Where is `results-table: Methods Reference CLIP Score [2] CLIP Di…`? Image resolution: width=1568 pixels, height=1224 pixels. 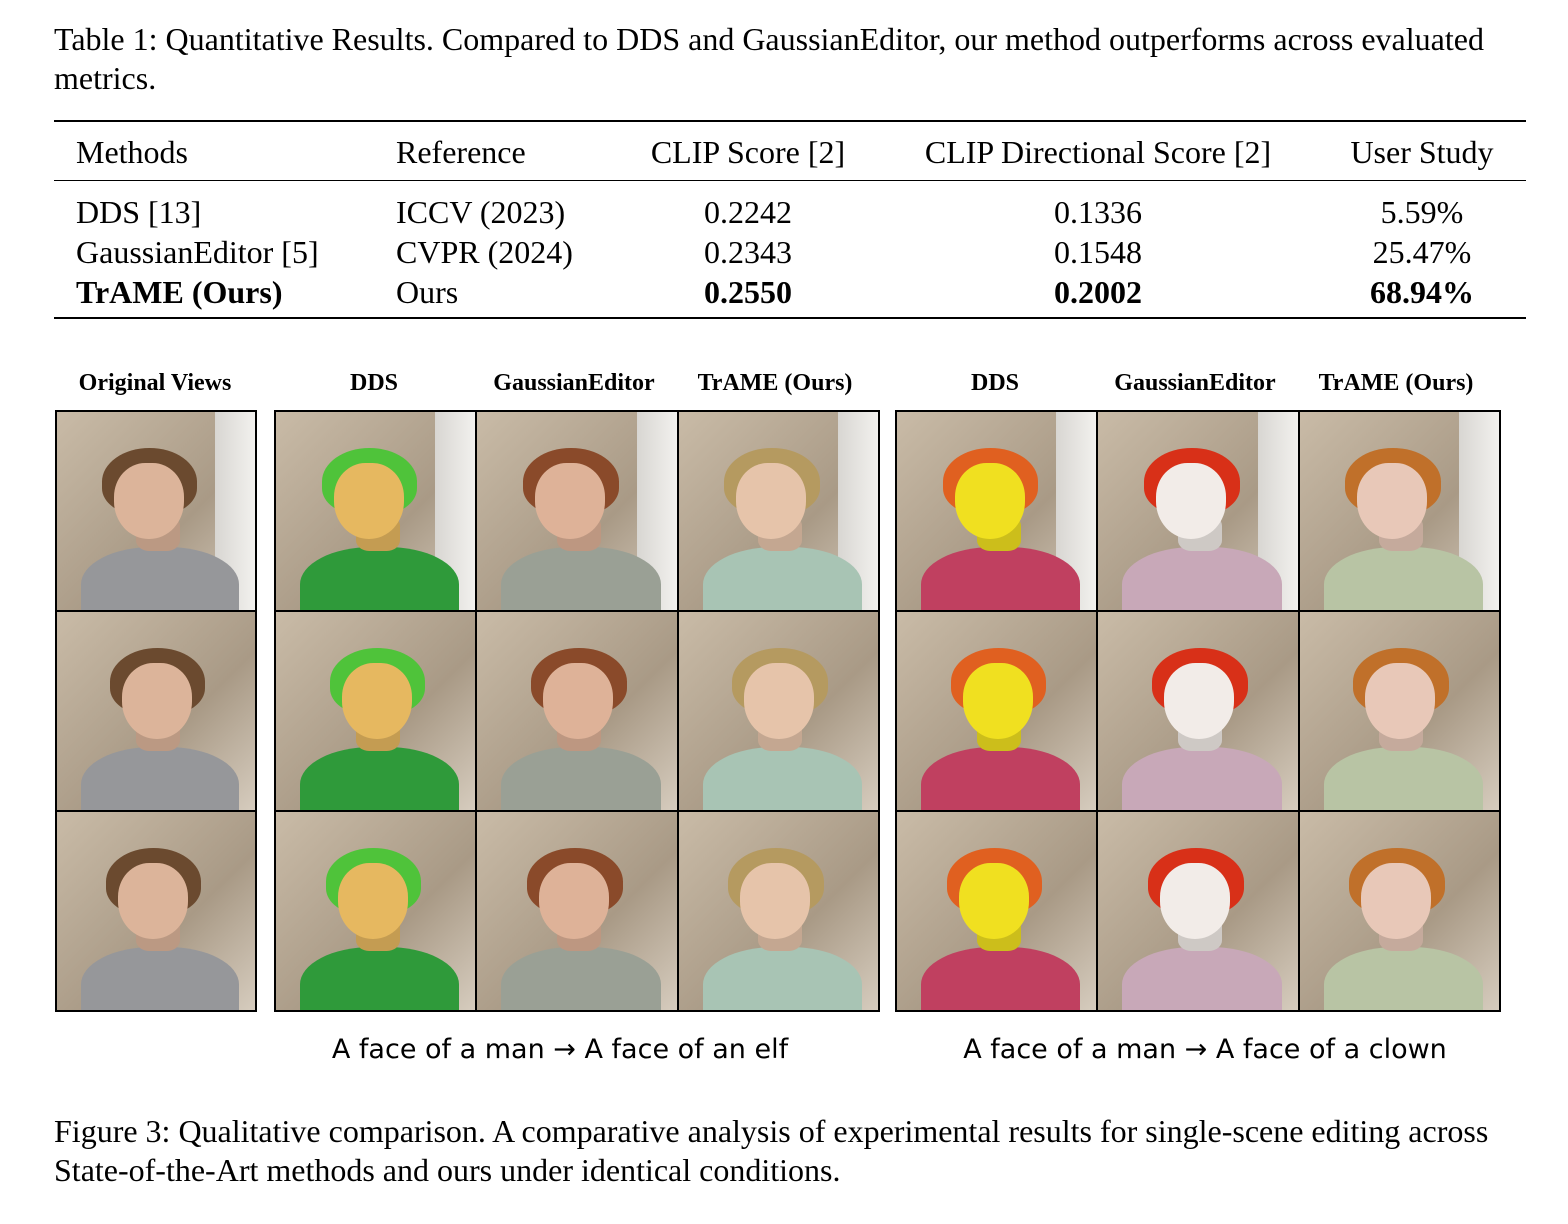
results-table: Methods Reference CLIP Score [2] CLIP Di… is located at coordinates (790, 218).